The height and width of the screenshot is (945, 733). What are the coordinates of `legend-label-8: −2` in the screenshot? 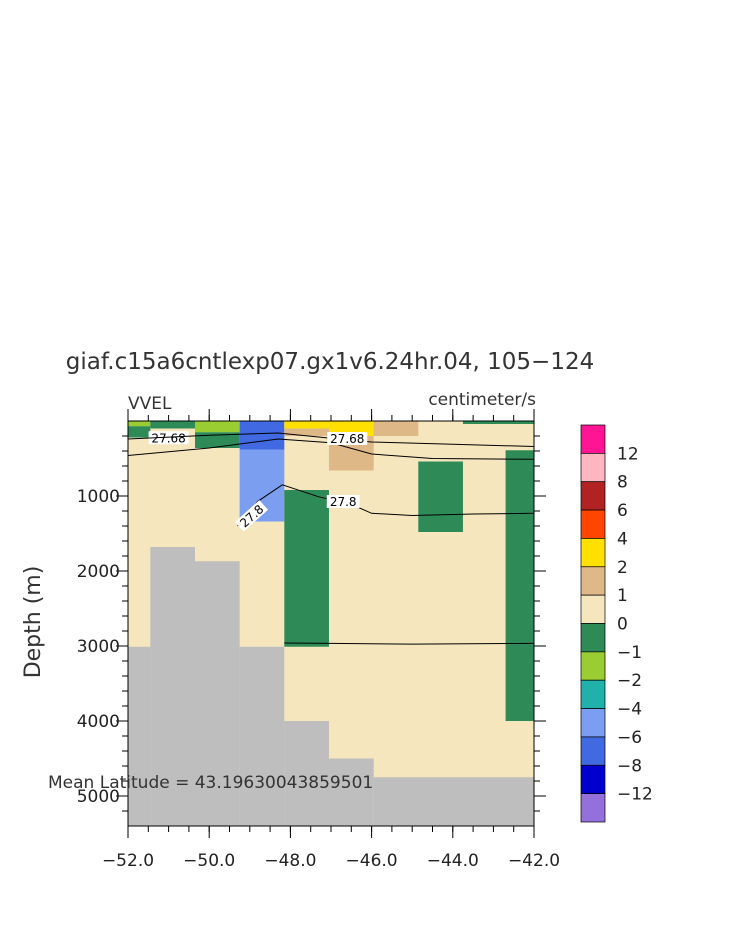 It's located at (629, 681).